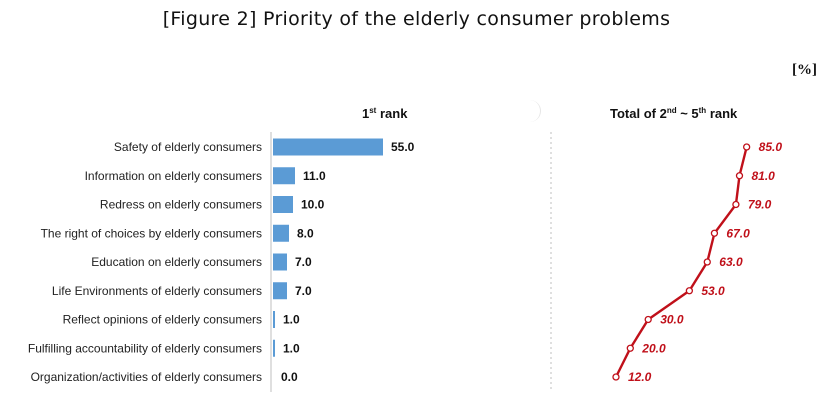 The height and width of the screenshot is (407, 833). I want to click on rank1-bar-value: 8.0, so click(305, 233).